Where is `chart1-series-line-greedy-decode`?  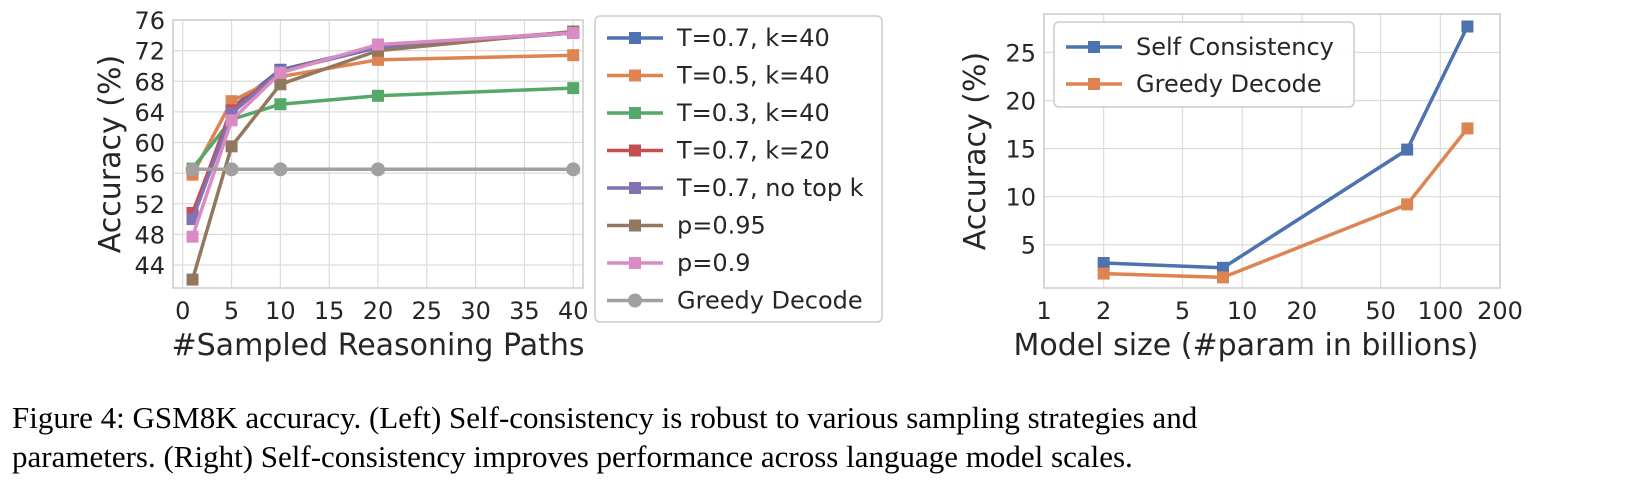
chart1-series-line-greedy-decode is located at coordinates (1286, 203).